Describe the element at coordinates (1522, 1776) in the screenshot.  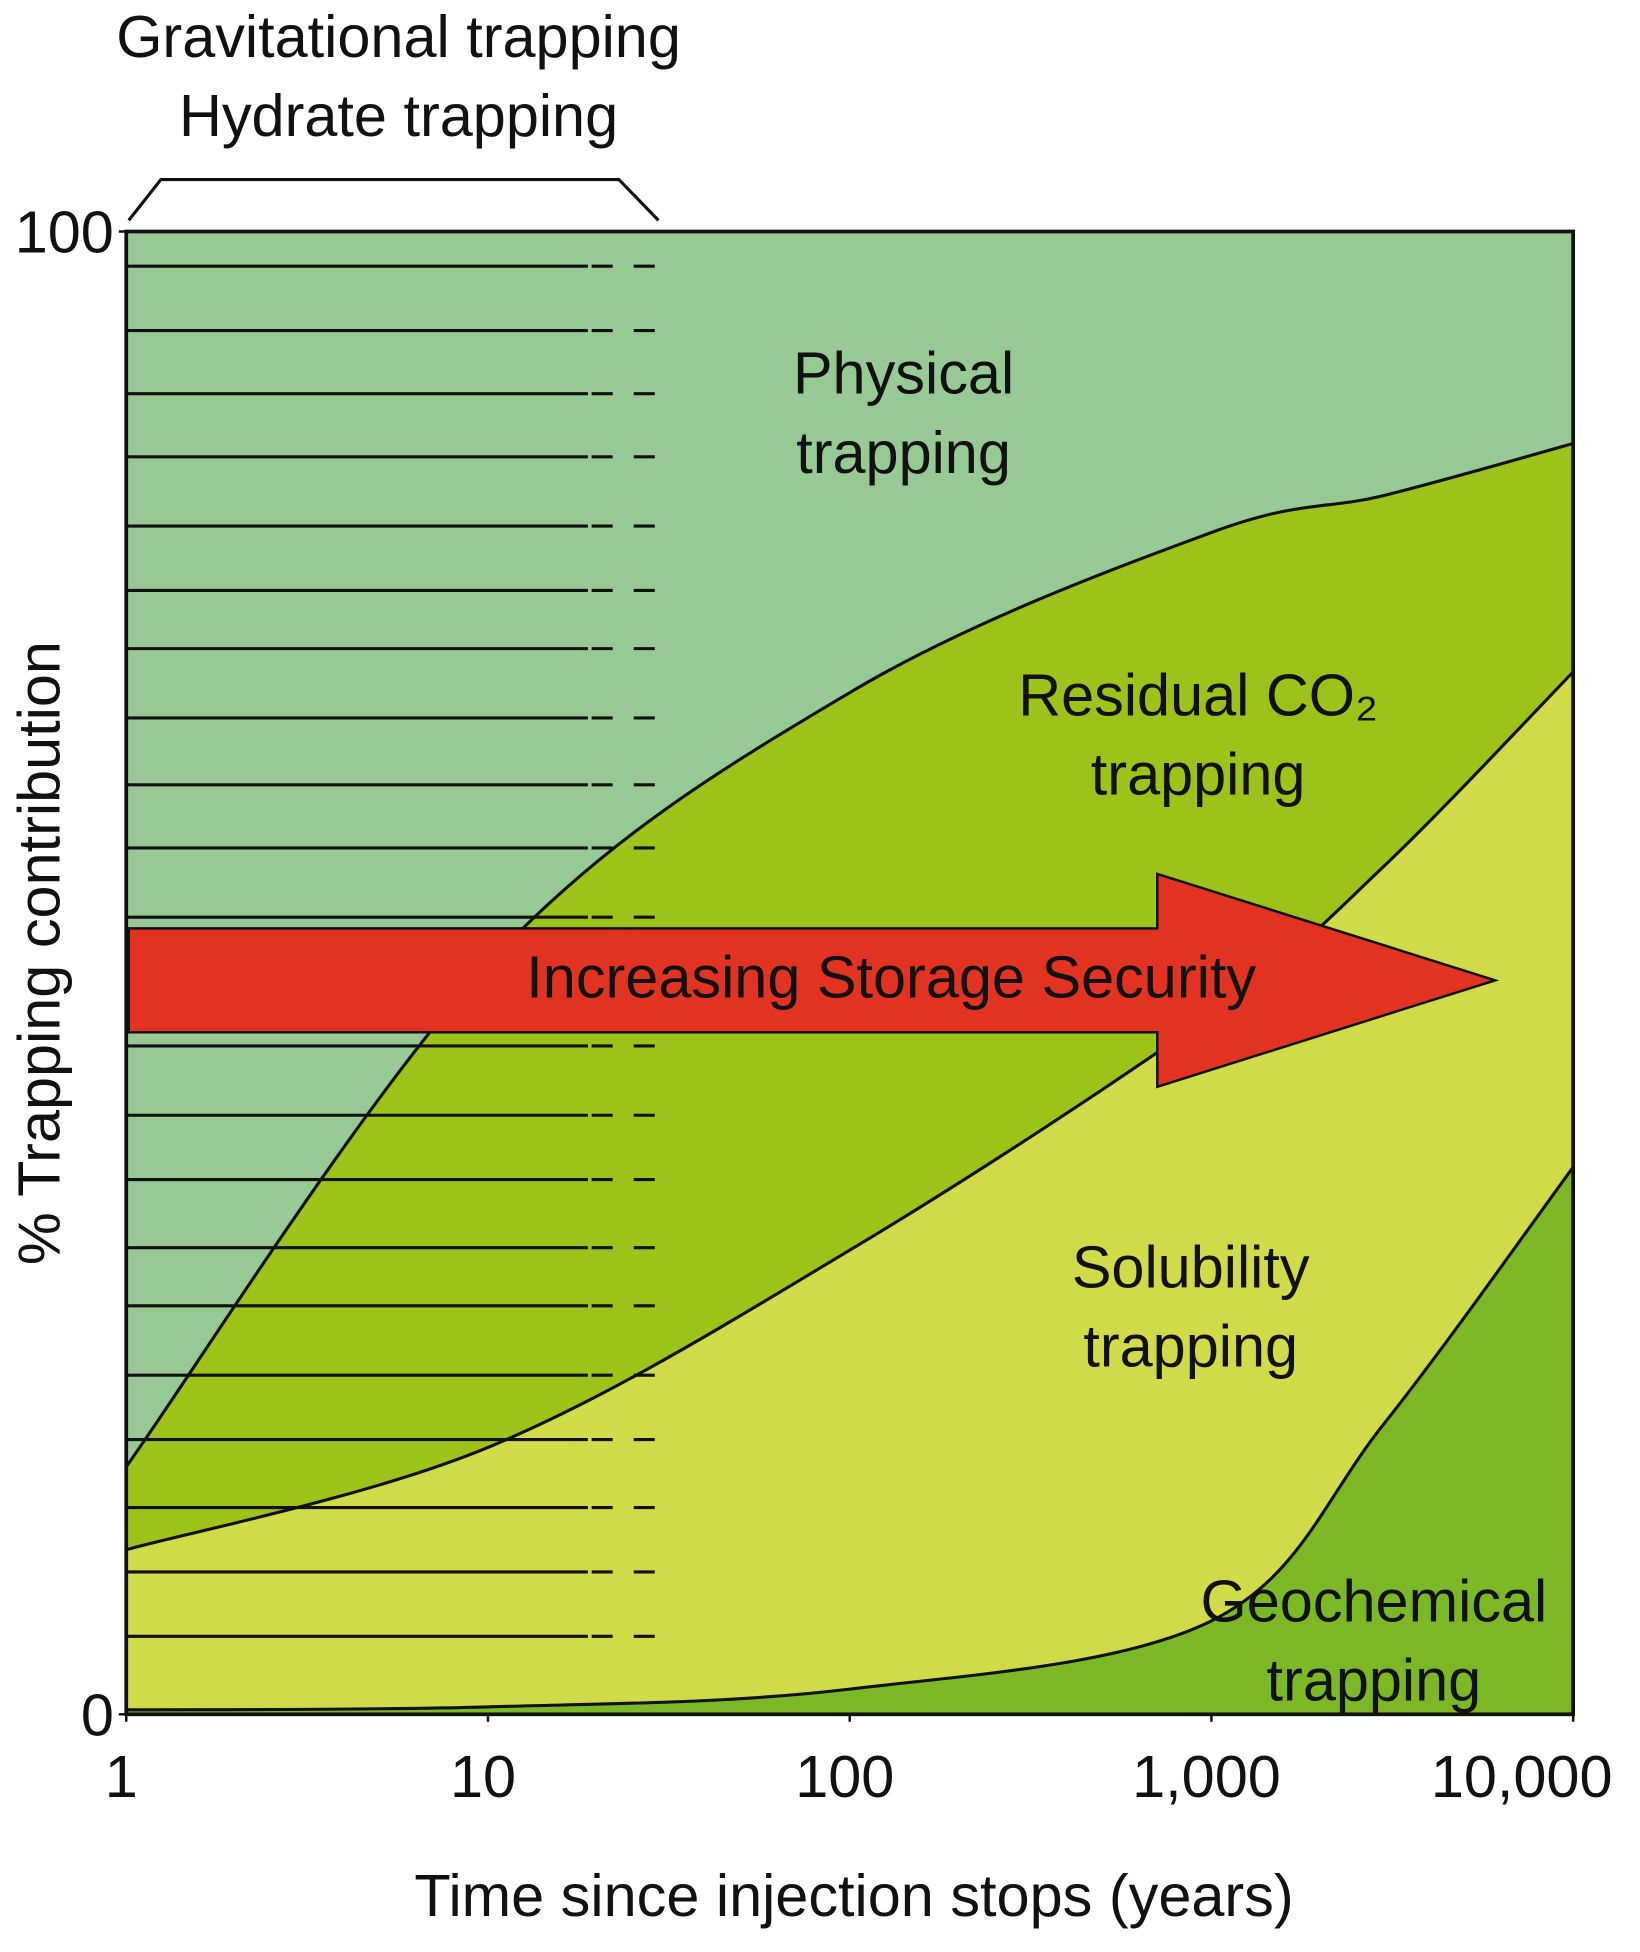
I see `x-tick-label: 10,000` at that location.